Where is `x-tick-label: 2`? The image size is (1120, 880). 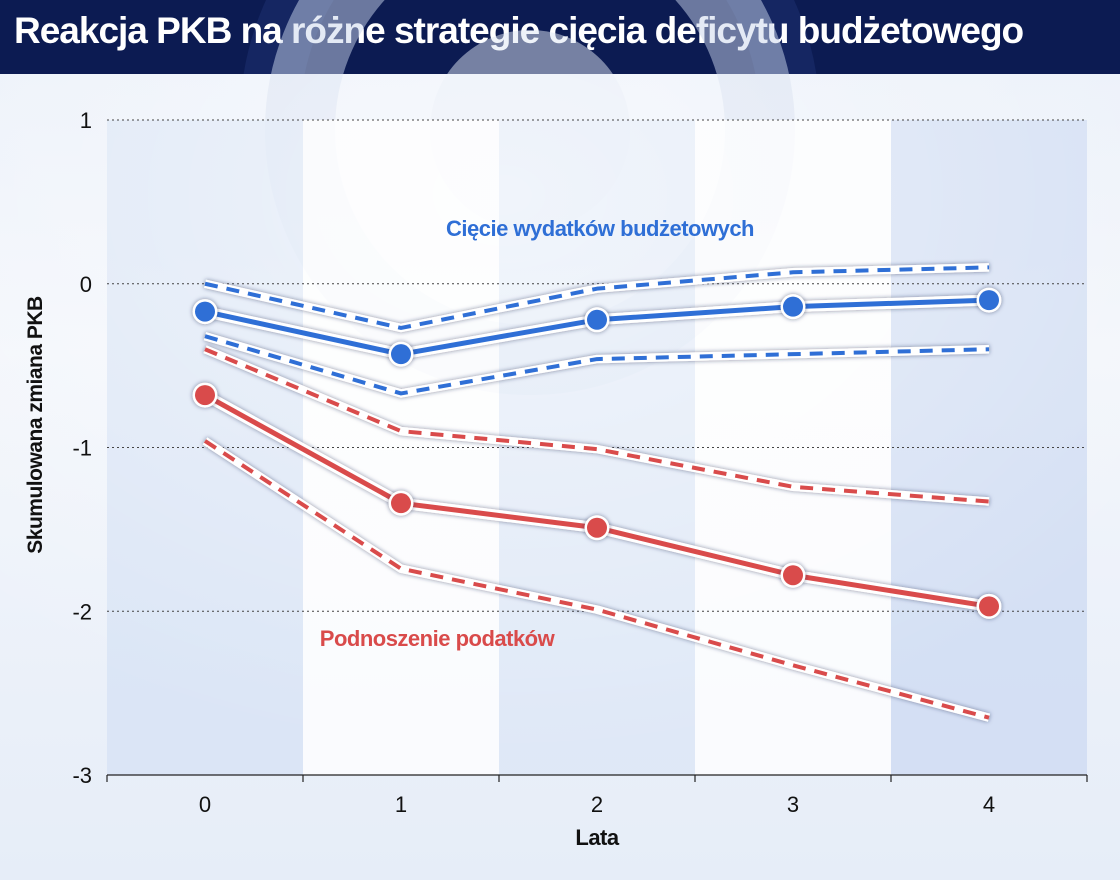
x-tick-label: 2 is located at coordinates (597, 804).